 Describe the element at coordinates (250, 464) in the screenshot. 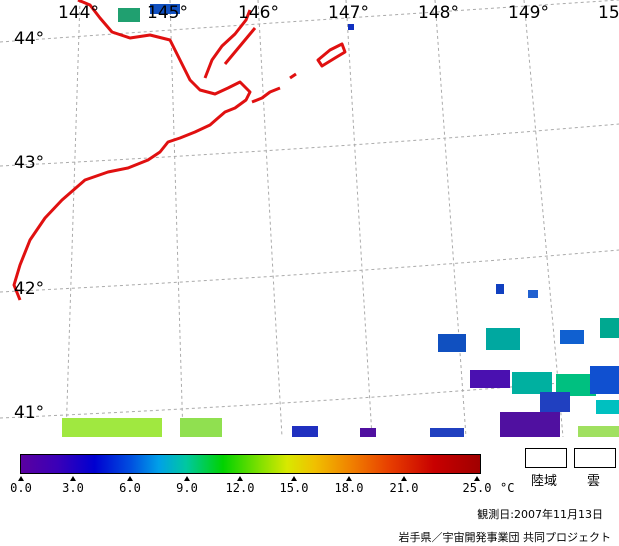

I see `temperature-colorbar` at that location.